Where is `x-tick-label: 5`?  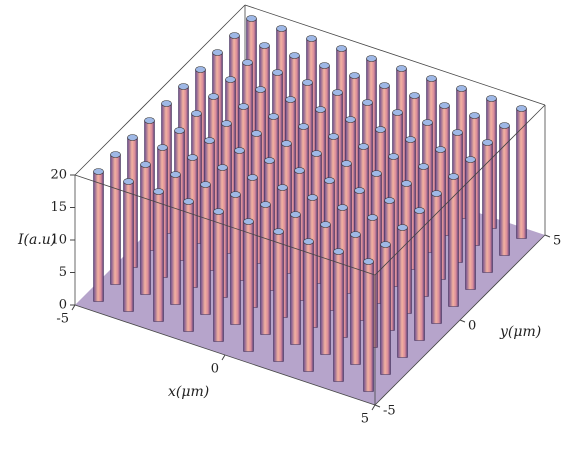
x-tick-label: 5 is located at coordinates (365, 419).